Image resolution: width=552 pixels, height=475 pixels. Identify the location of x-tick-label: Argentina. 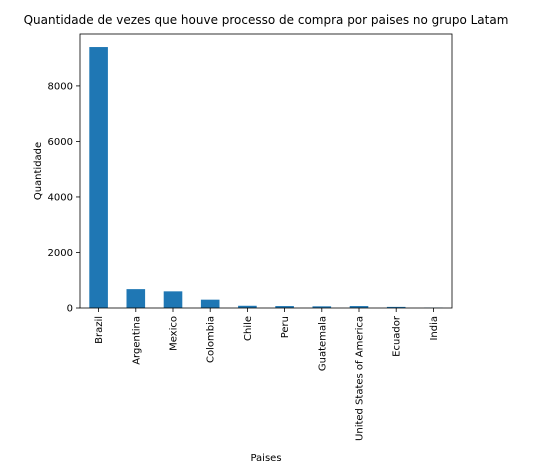
(136, 340).